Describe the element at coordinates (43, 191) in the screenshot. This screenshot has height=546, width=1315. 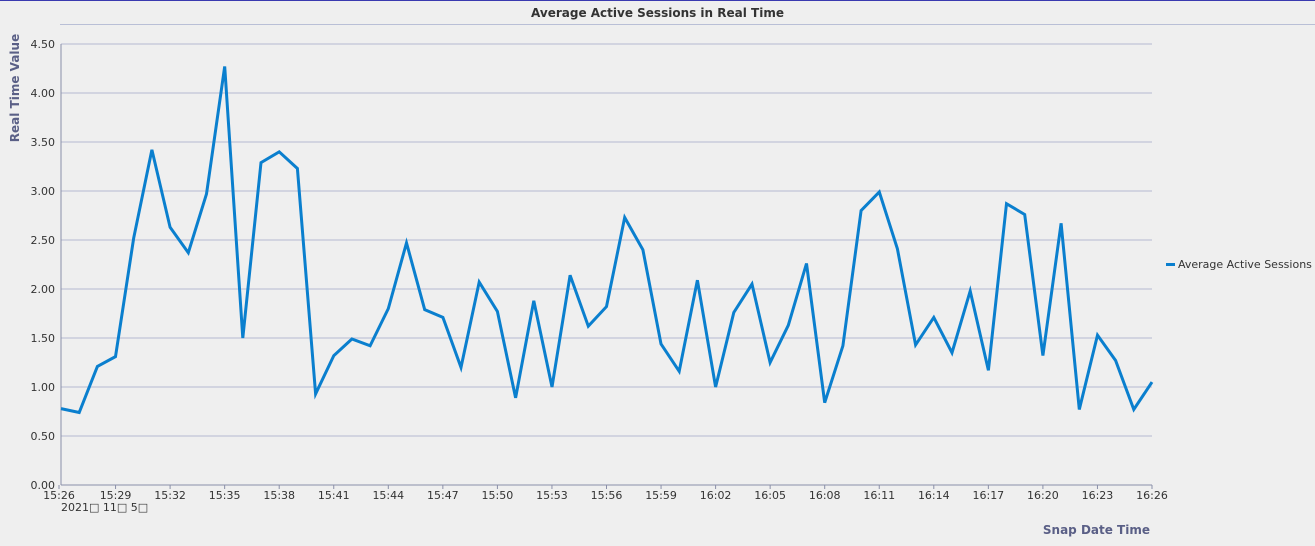
I see `y-tick-label: 3.00` at that location.